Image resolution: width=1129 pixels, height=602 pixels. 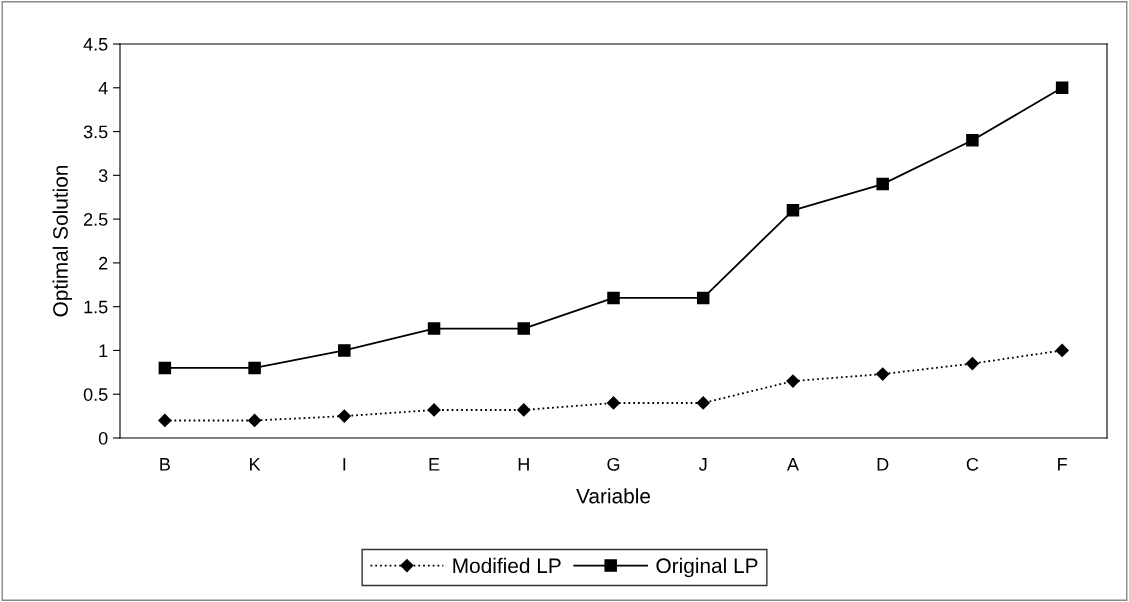 I want to click on x-tick-label: G, so click(x=613, y=464).